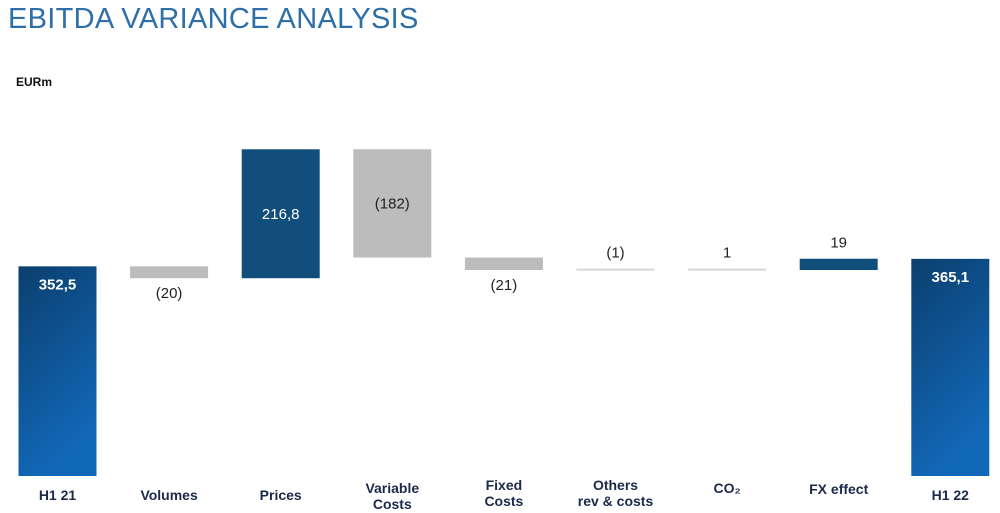  I want to click on category-label-8: H1 22, so click(950, 495).